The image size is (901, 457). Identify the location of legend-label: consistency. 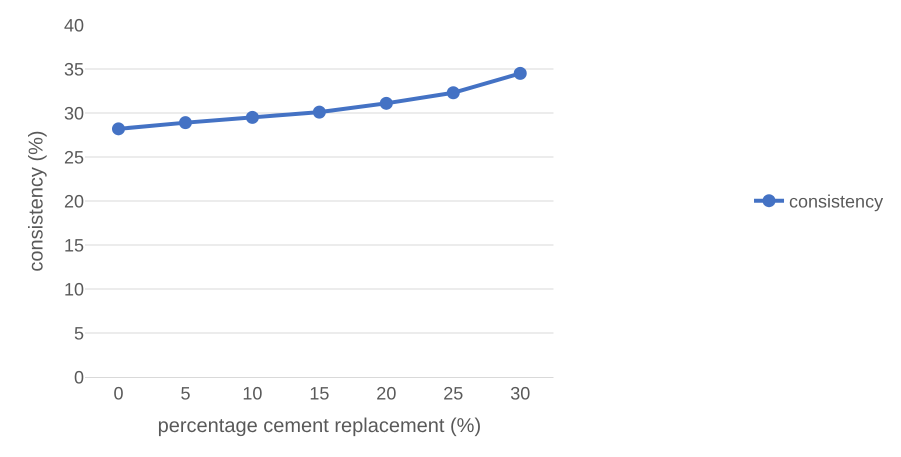
(836, 202).